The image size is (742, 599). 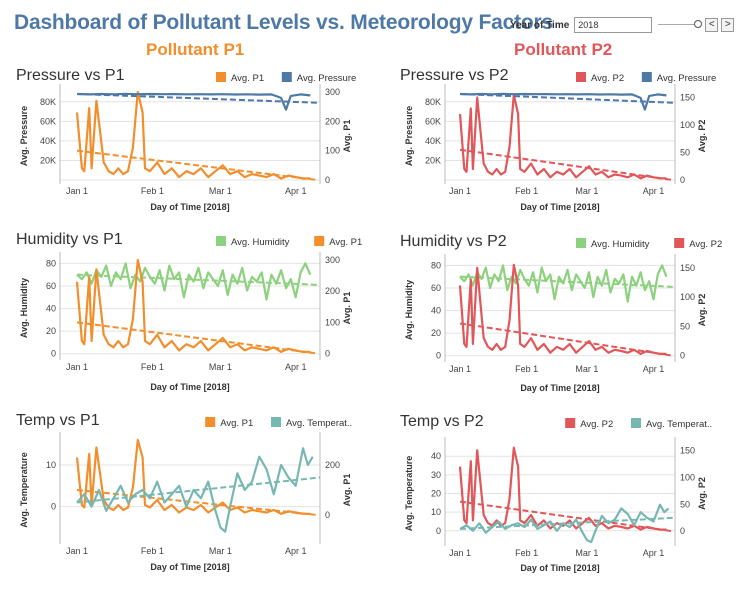 What do you see at coordinates (48, 141) in the screenshot?
I see `left-tick-label: 40K` at bounding box center [48, 141].